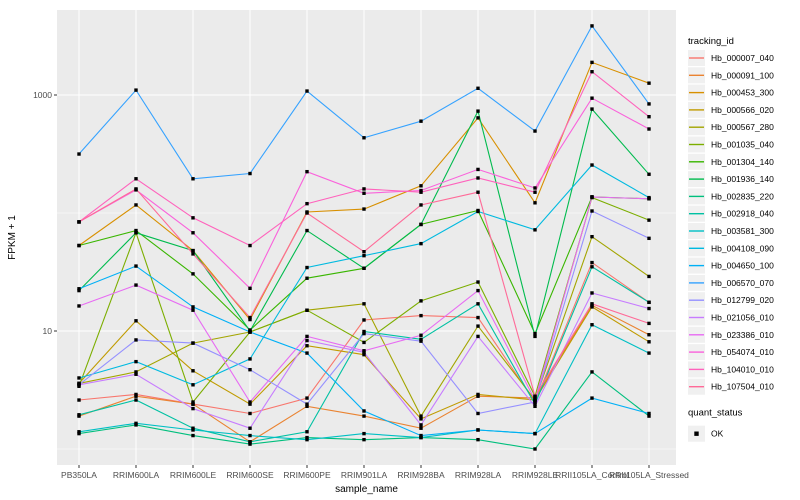 This screenshot has width=800, height=500. Describe the element at coordinates (649, 475) in the screenshot. I see `x-tick-label: RRII105LA_Stressed` at that location.